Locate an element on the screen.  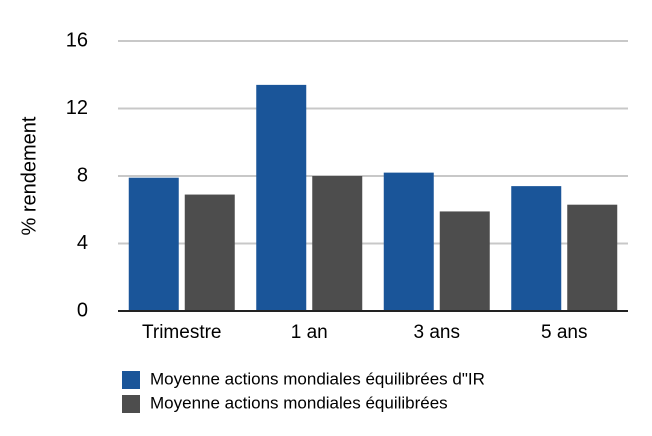
y-tick-label: 12 is located at coordinates (77, 108).